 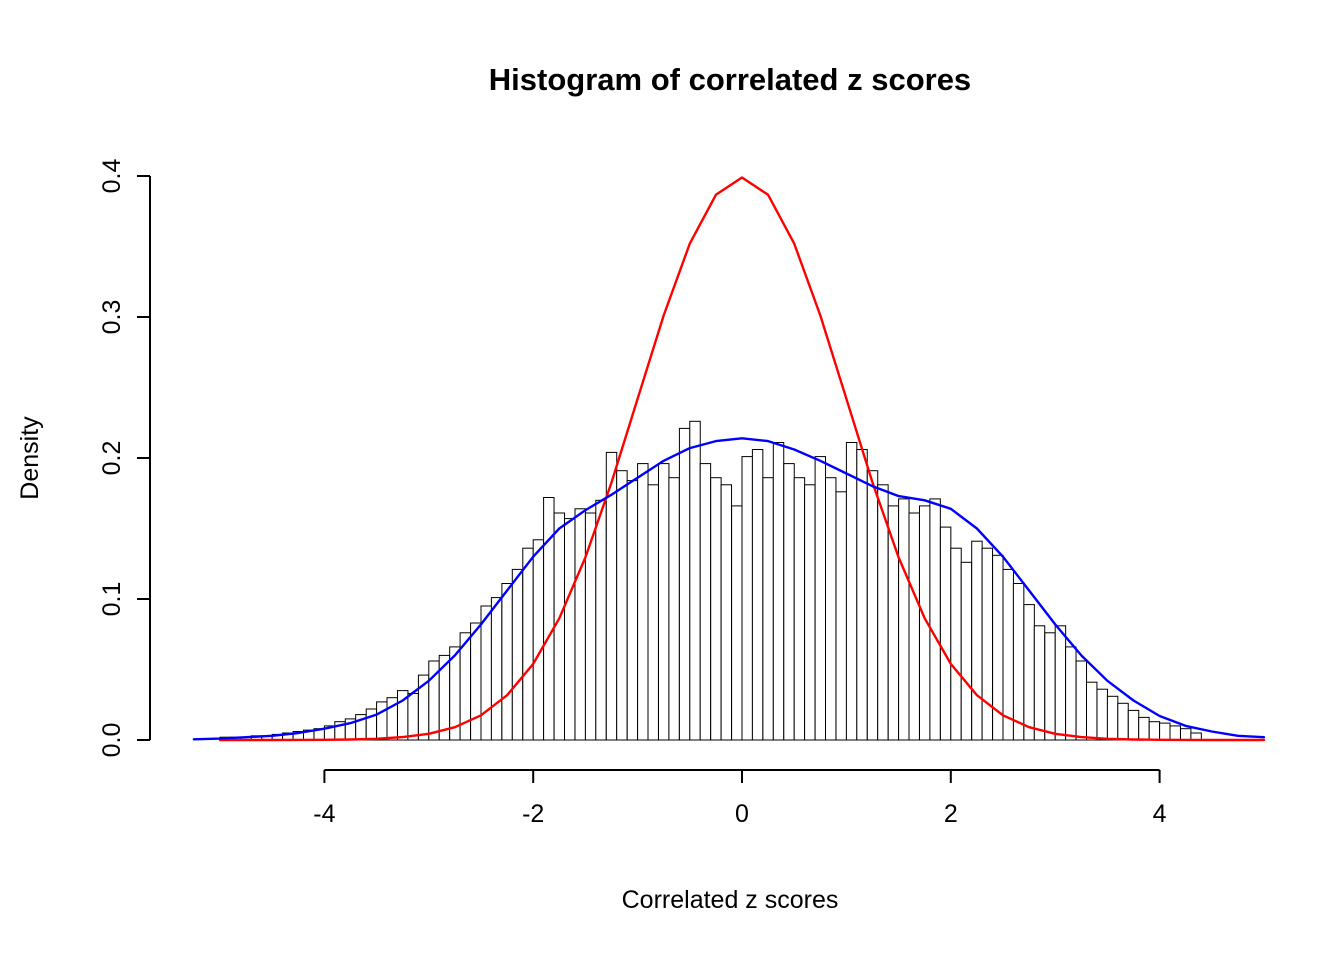 I want to click on chart-title: Histogram of correlated z scores, so click(x=730, y=79).